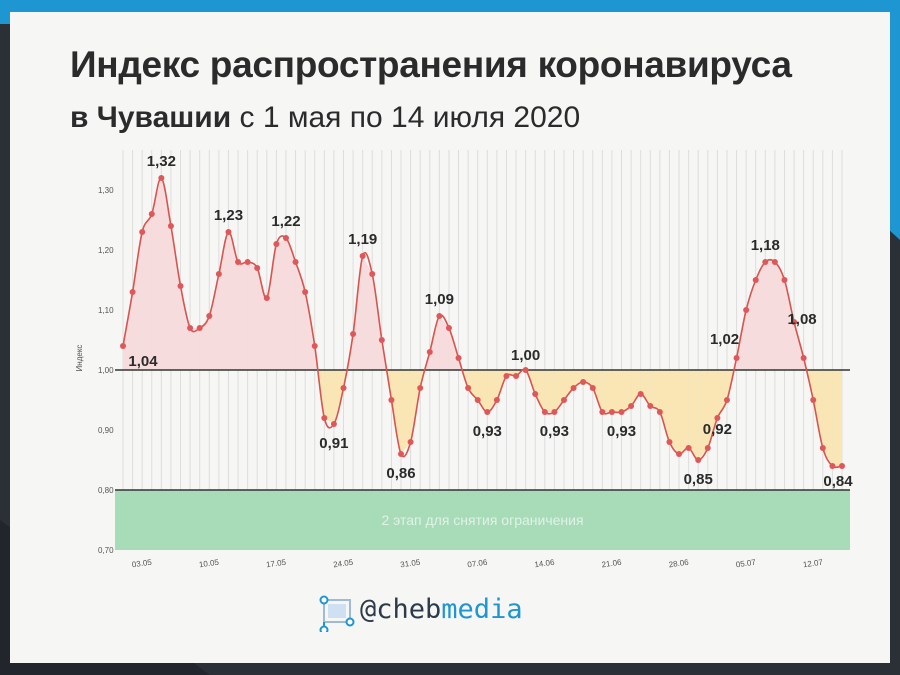 Image resolution: width=900 pixels, height=675 pixels. What do you see at coordinates (106, 490) in the screenshot?
I see `y-tick-label: 0,80` at bounding box center [106, 490].